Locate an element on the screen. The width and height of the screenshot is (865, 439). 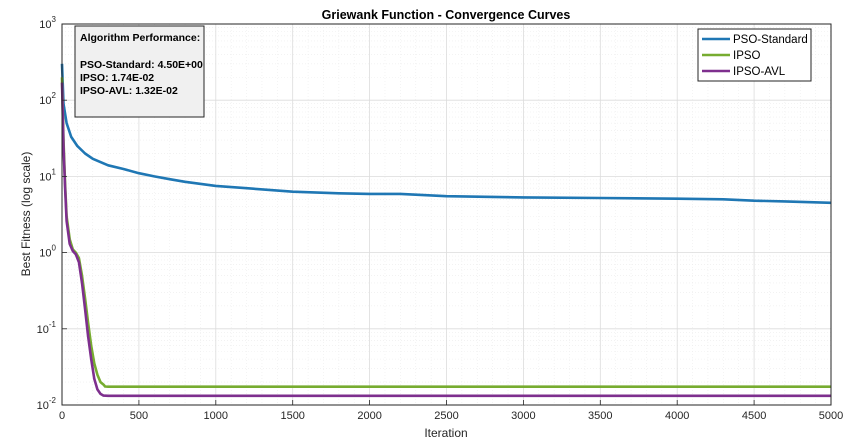
legend-label-ipso: IPSO is located at coordinates (747, 56).